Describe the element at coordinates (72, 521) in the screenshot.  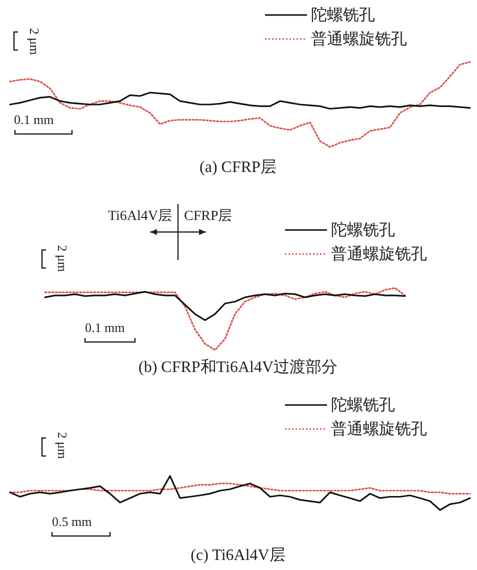
I see `text: 0.5 mm` at that location.